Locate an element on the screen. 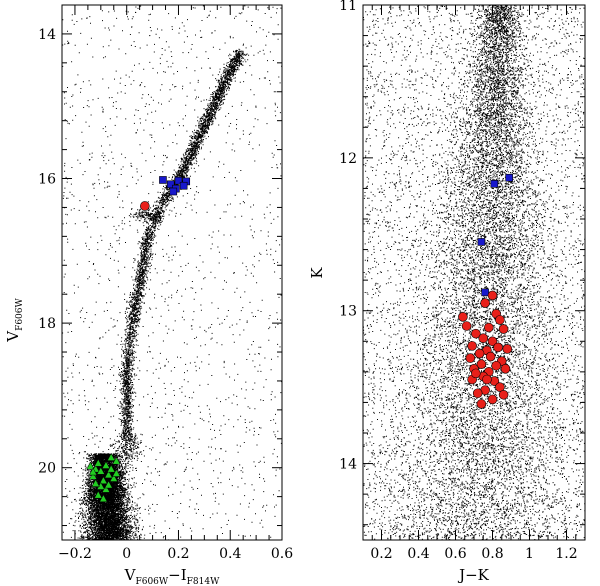 This screenshot has width=600, height=586. x-tick-label: 0.8 is located at coordinates (492, 554).